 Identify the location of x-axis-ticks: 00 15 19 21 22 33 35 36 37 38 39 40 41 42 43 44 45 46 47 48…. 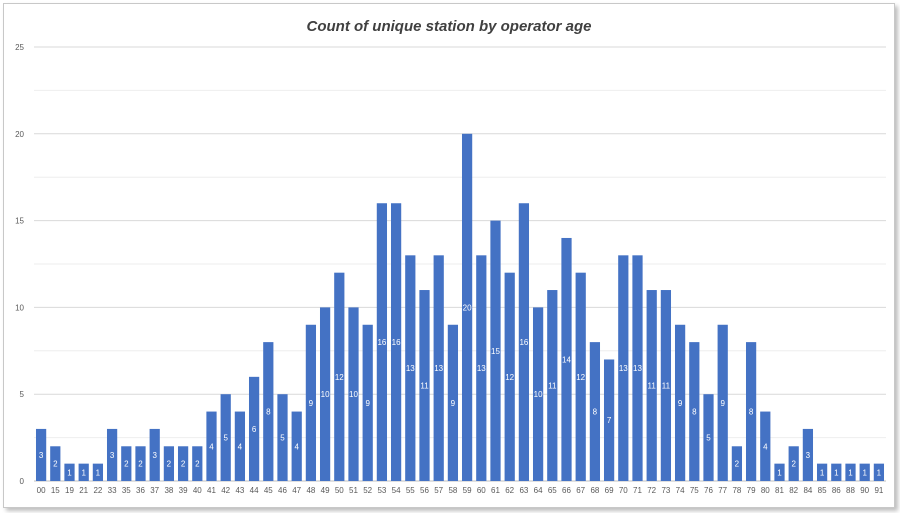
(460, 490).